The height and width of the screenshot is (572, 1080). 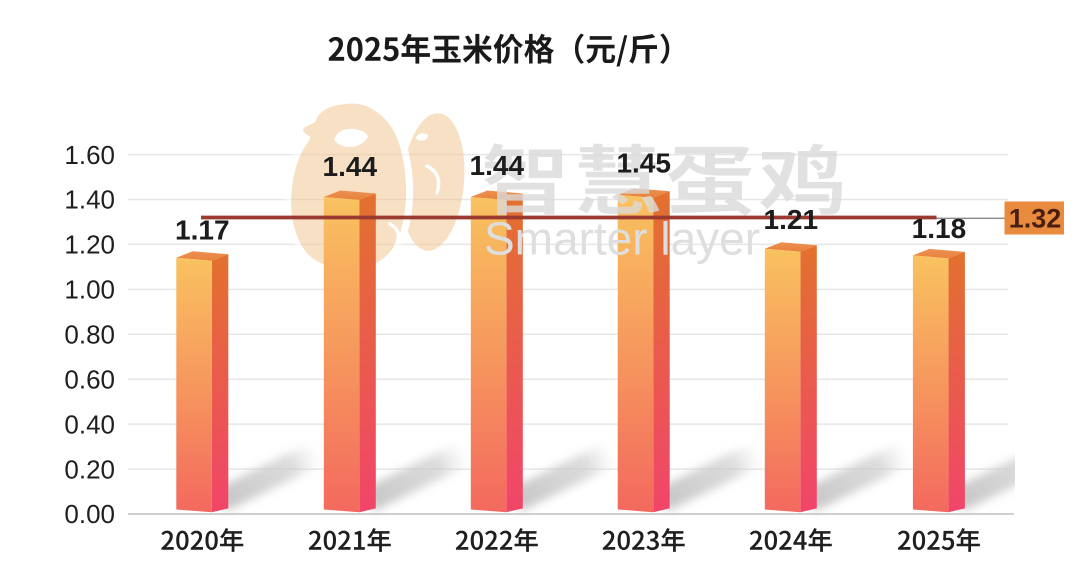 I want to click on svg-text: 0.40, so click(x=89, y=424).